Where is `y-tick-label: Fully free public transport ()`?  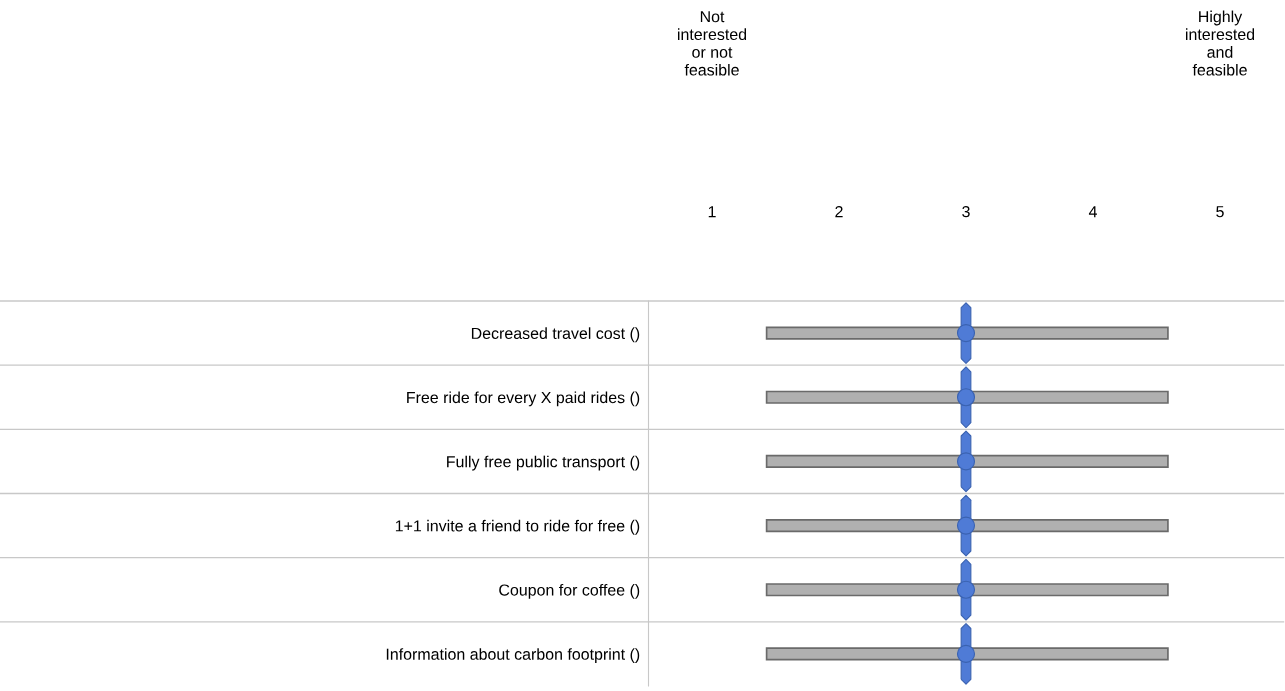 y-tick-label: Fully free public transport () is located at coordinates (543, 463).